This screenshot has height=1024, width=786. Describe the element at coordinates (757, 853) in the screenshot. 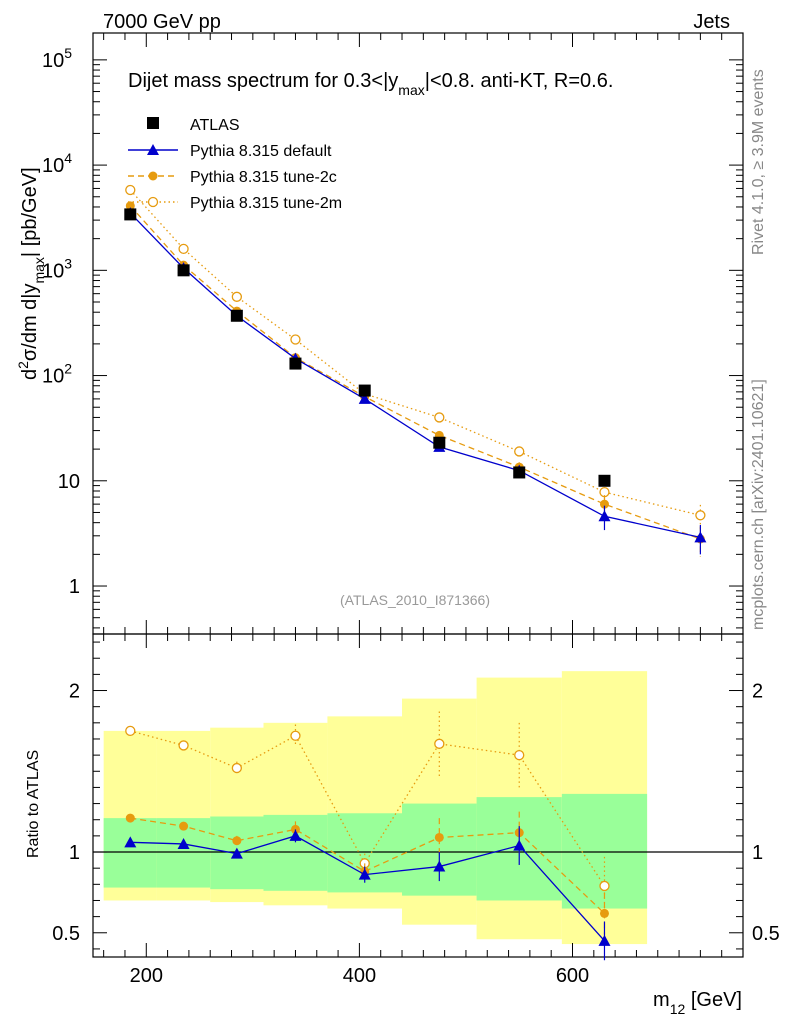

I see `ratio-y-tick-label-right: 1` at that location.